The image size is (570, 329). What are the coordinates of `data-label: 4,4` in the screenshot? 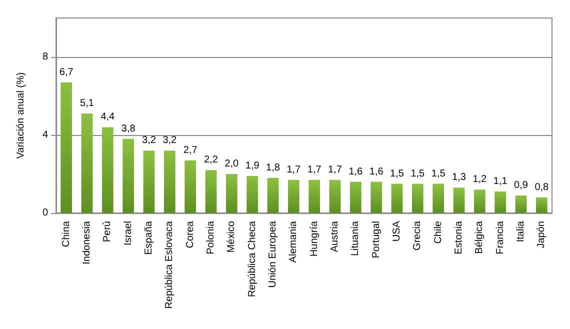 It's located at (108, 117).